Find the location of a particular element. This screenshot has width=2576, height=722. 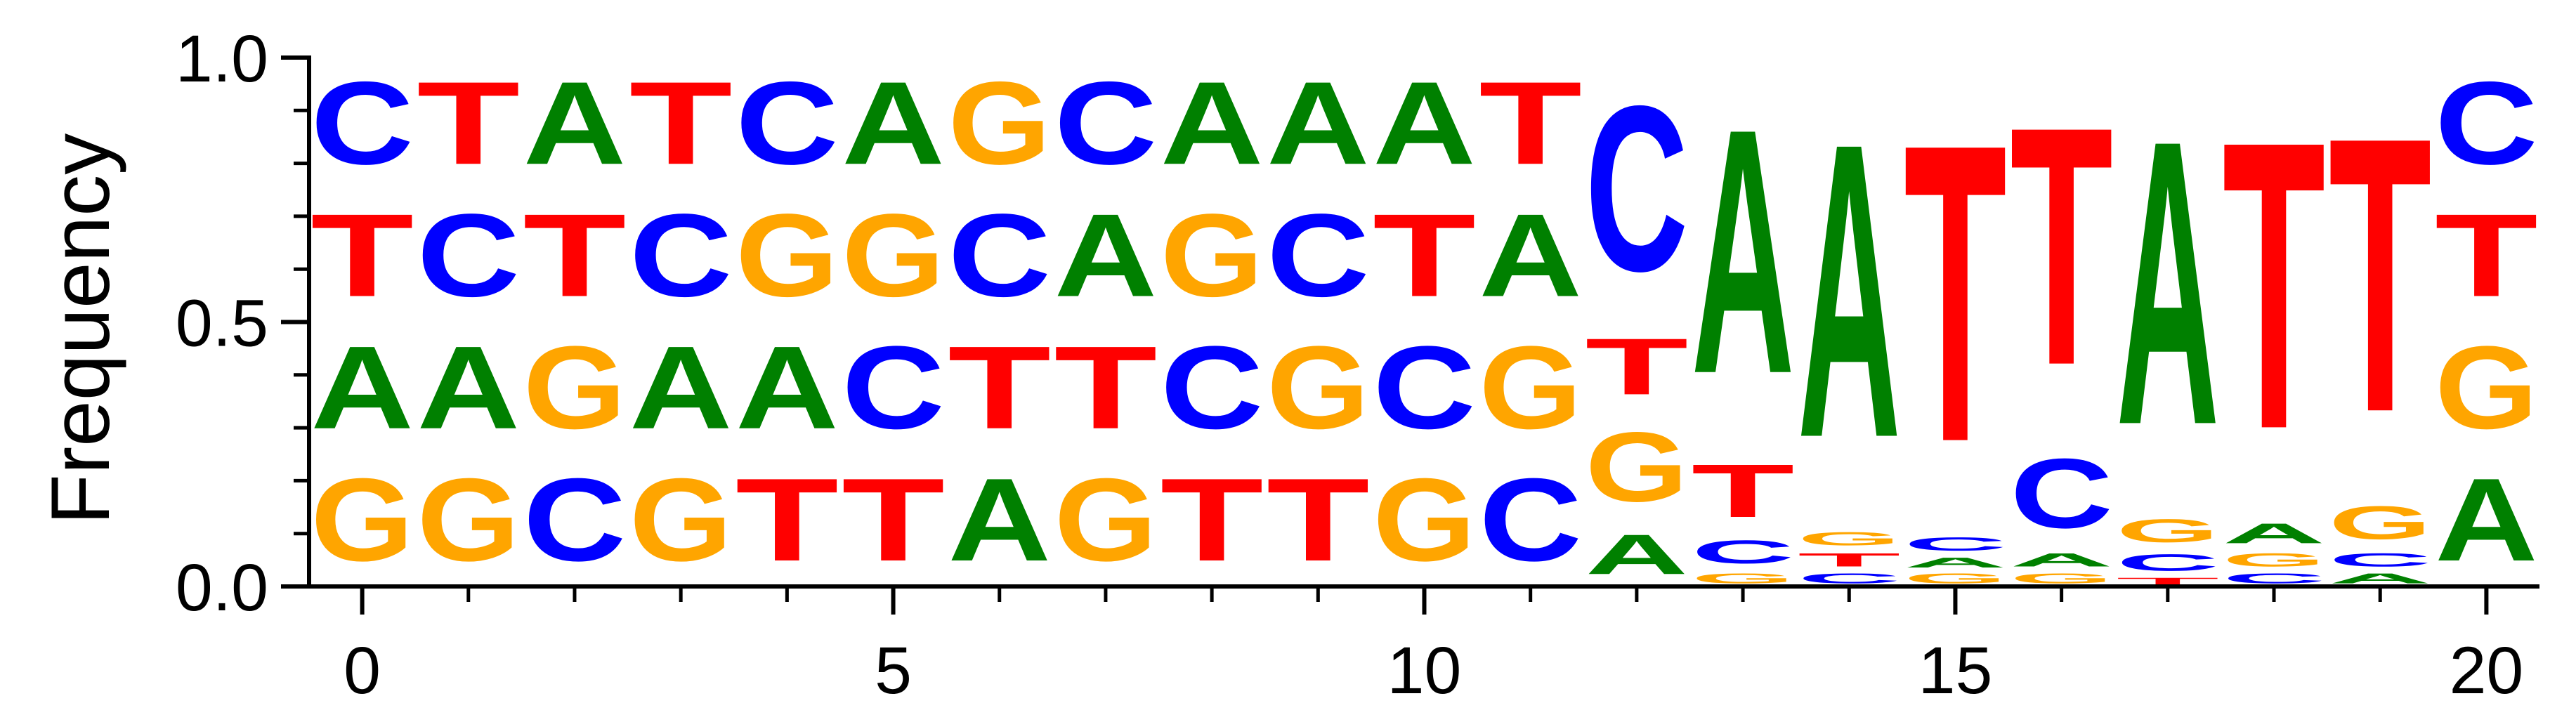

logo-letter-G-pos-19: G is located at coordinates (2380, 523).